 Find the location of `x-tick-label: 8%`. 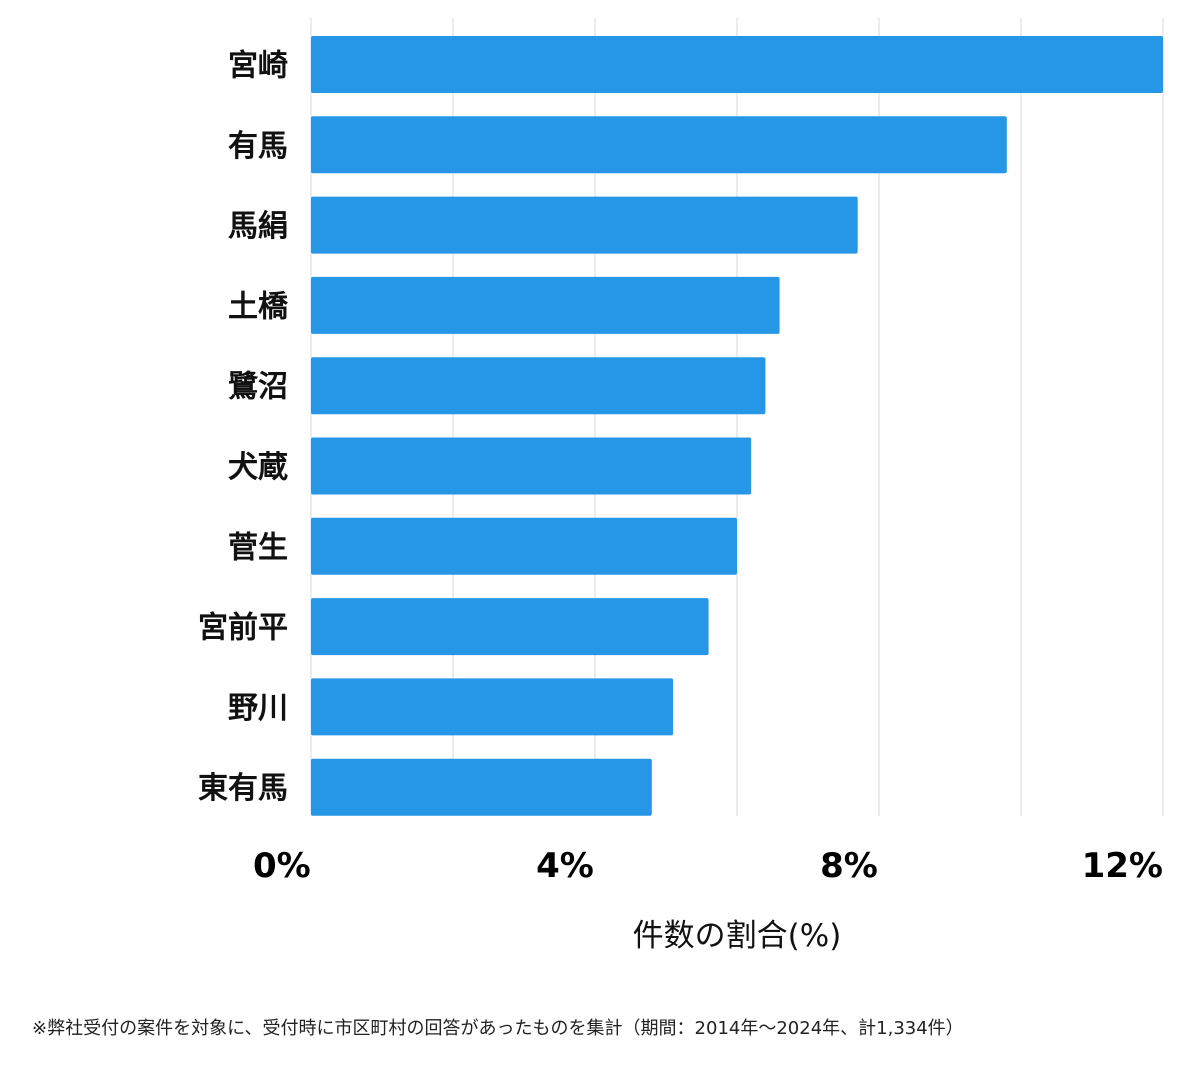

x-tick-label: 8% is located at coordinates (849, 866).